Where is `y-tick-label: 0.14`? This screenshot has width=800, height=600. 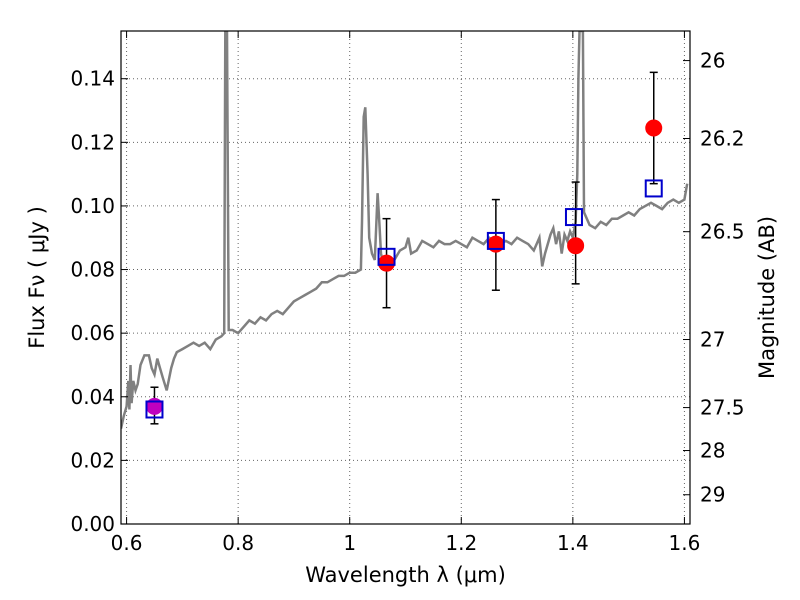
y-tick-label: 0.14 is located at coordinates (92, 79).